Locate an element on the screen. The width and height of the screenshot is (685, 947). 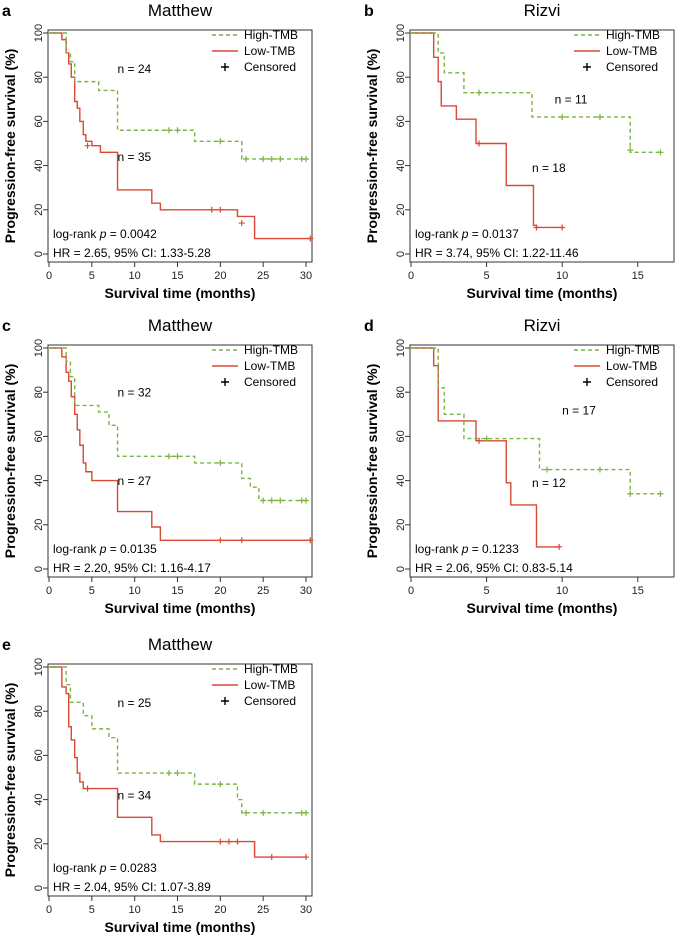
chart-title: Matthew is located at coordinates (180, 325).